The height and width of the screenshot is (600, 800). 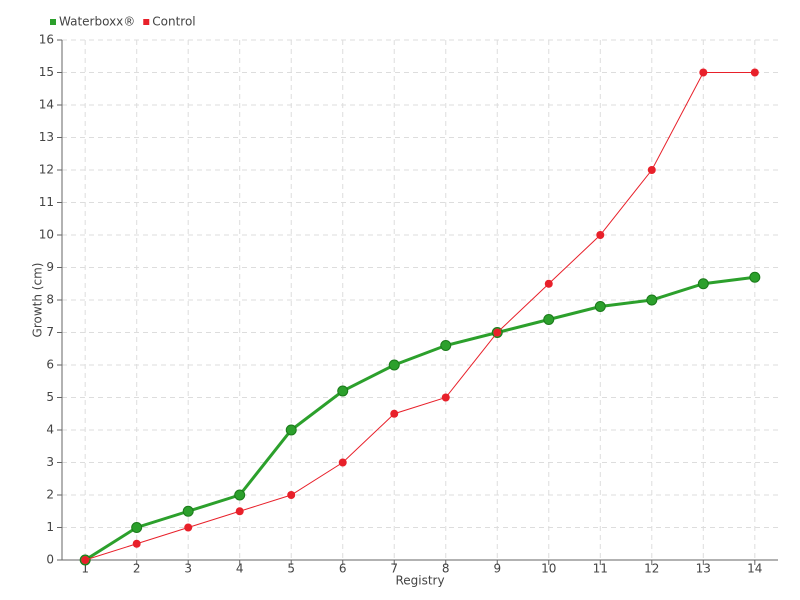 What do you see at coordinates (50, 332) in the screenshot?
I see `y-tick-label: 7` at bounding box center [50, 332].